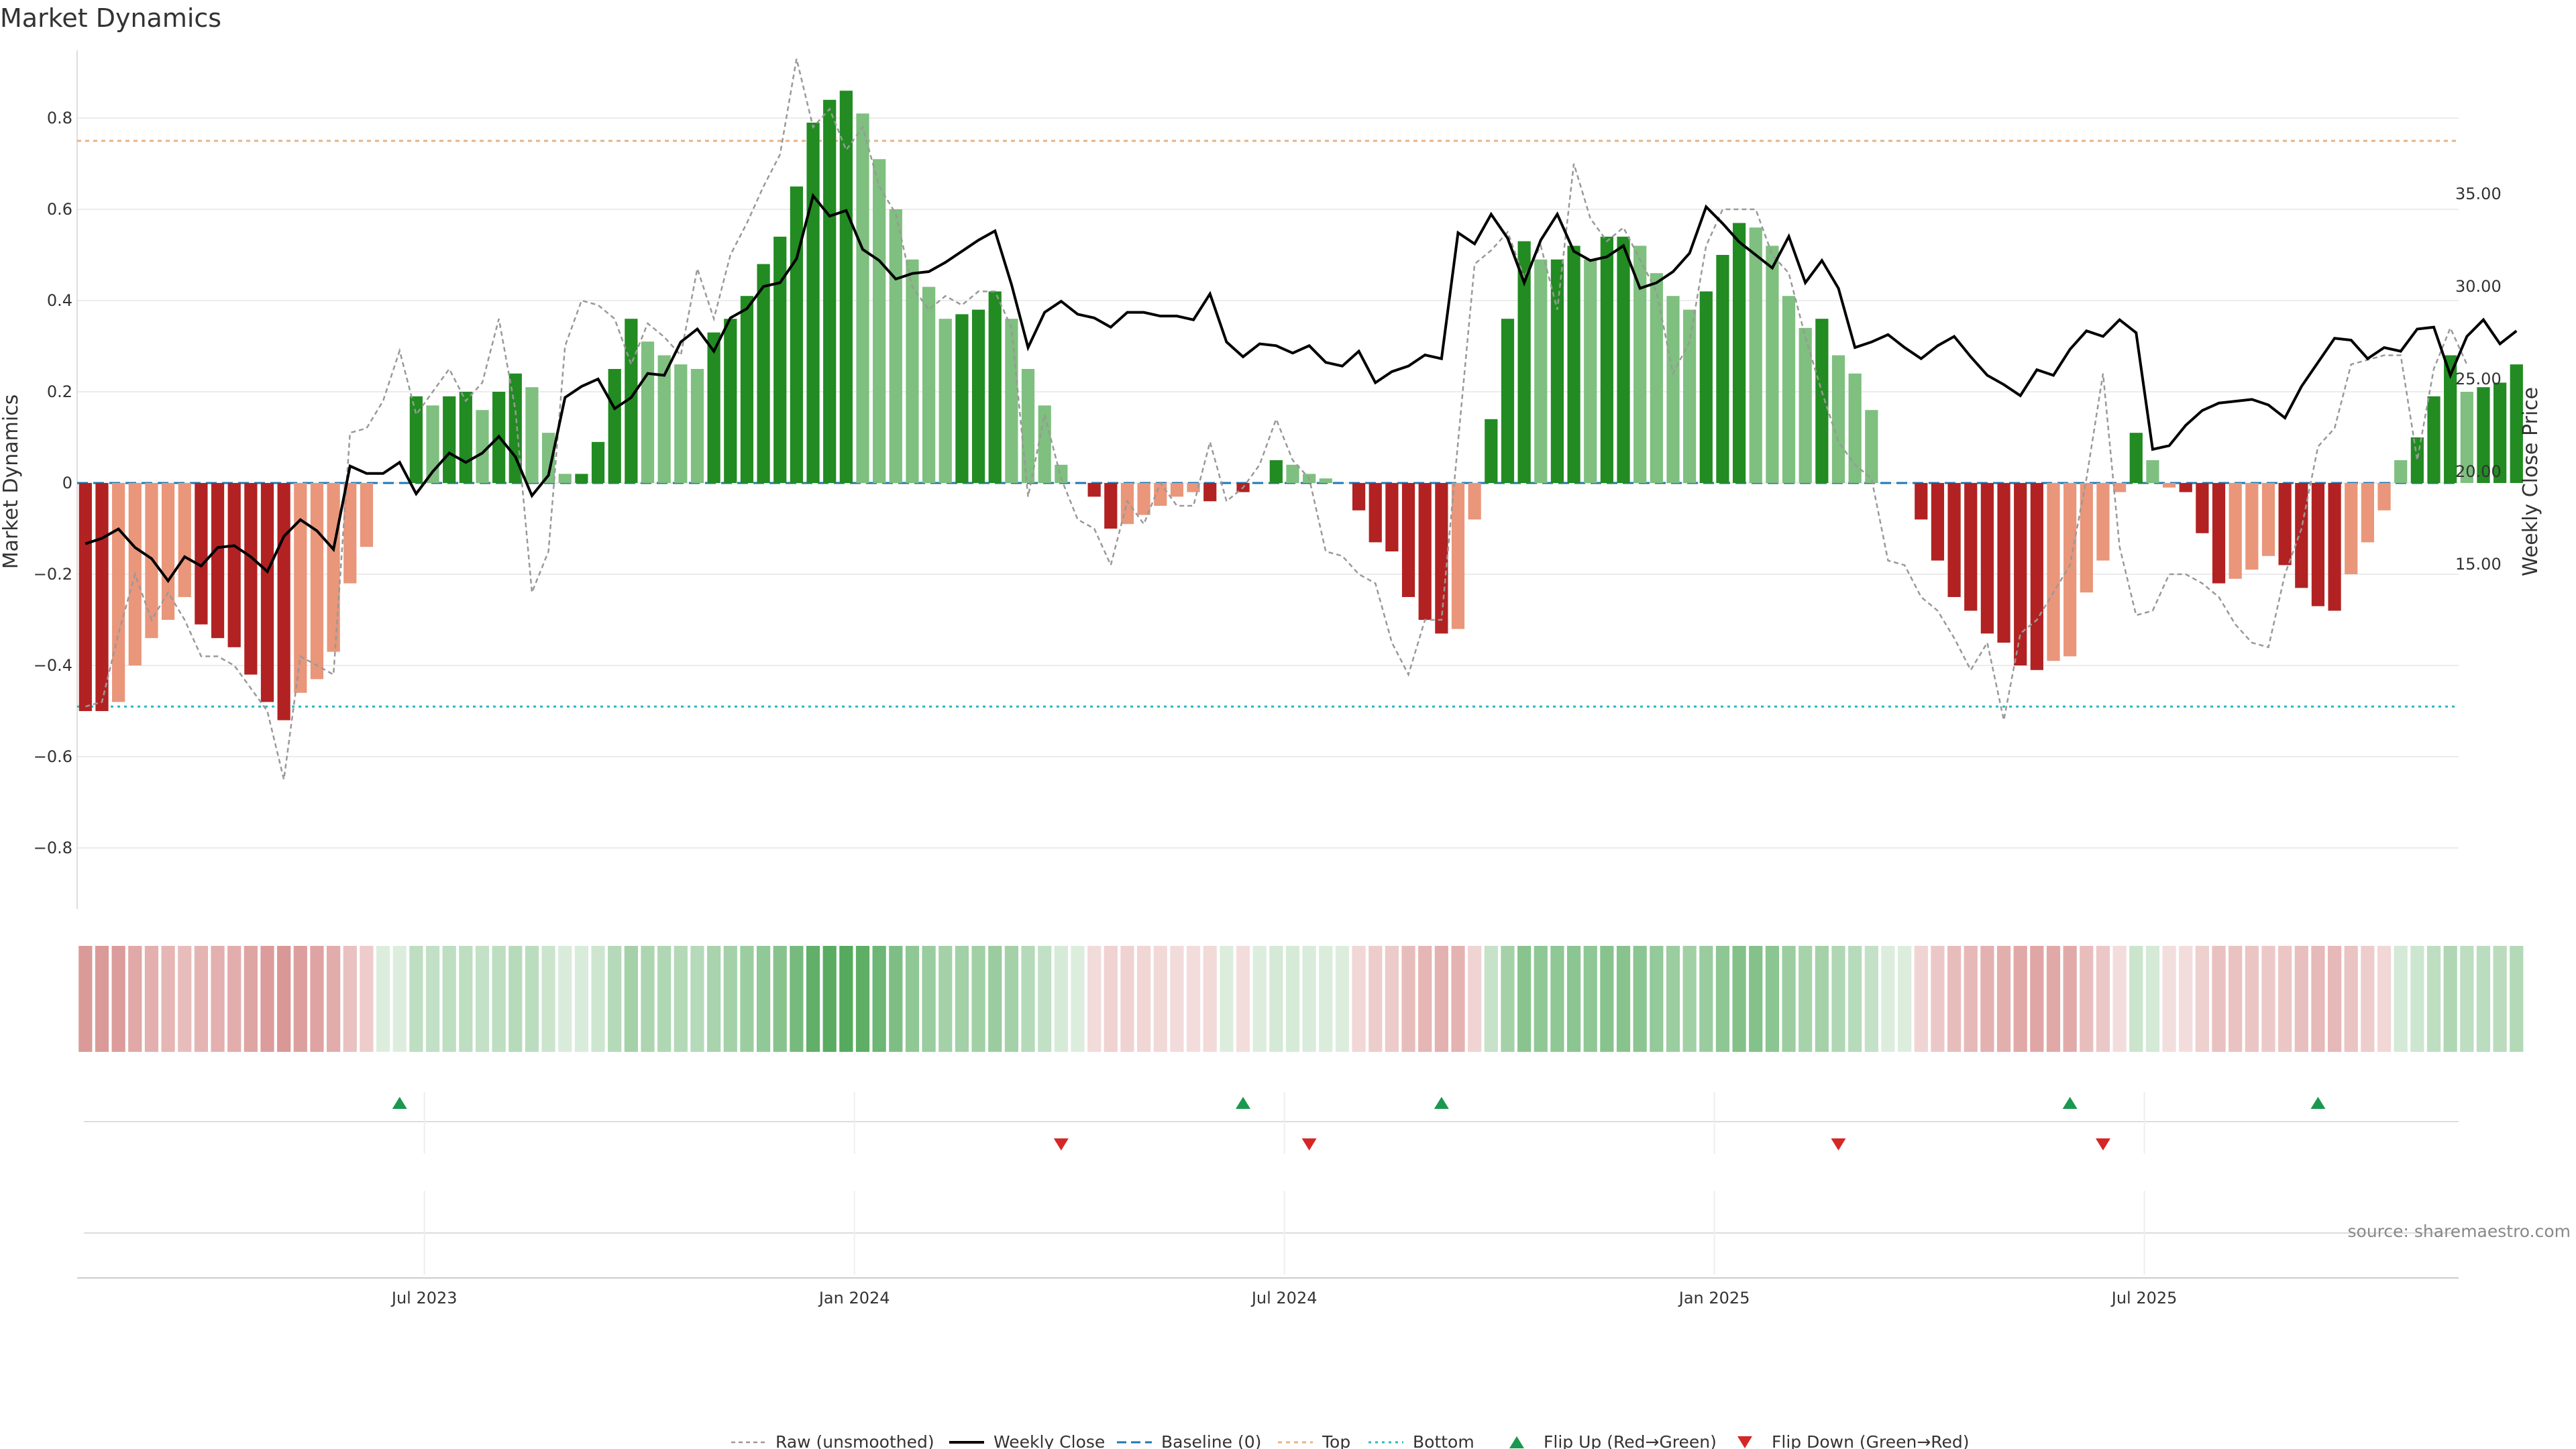  What do you see at coordinates (59, 391) in the screenshot?
I see `left-tick-label: 0.2` at bounding box center [59, 391].